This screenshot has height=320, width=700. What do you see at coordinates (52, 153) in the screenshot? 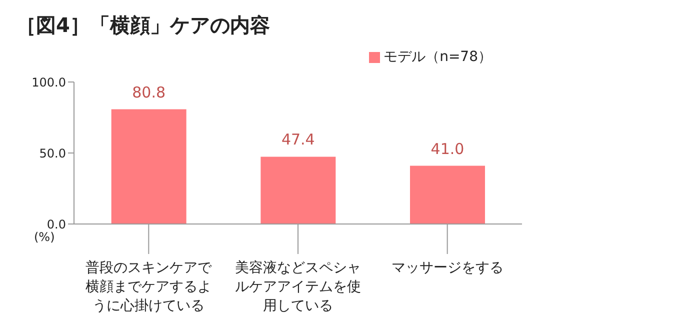
I see `y-tick-label: 50.0` at bounding box center [52, 153].